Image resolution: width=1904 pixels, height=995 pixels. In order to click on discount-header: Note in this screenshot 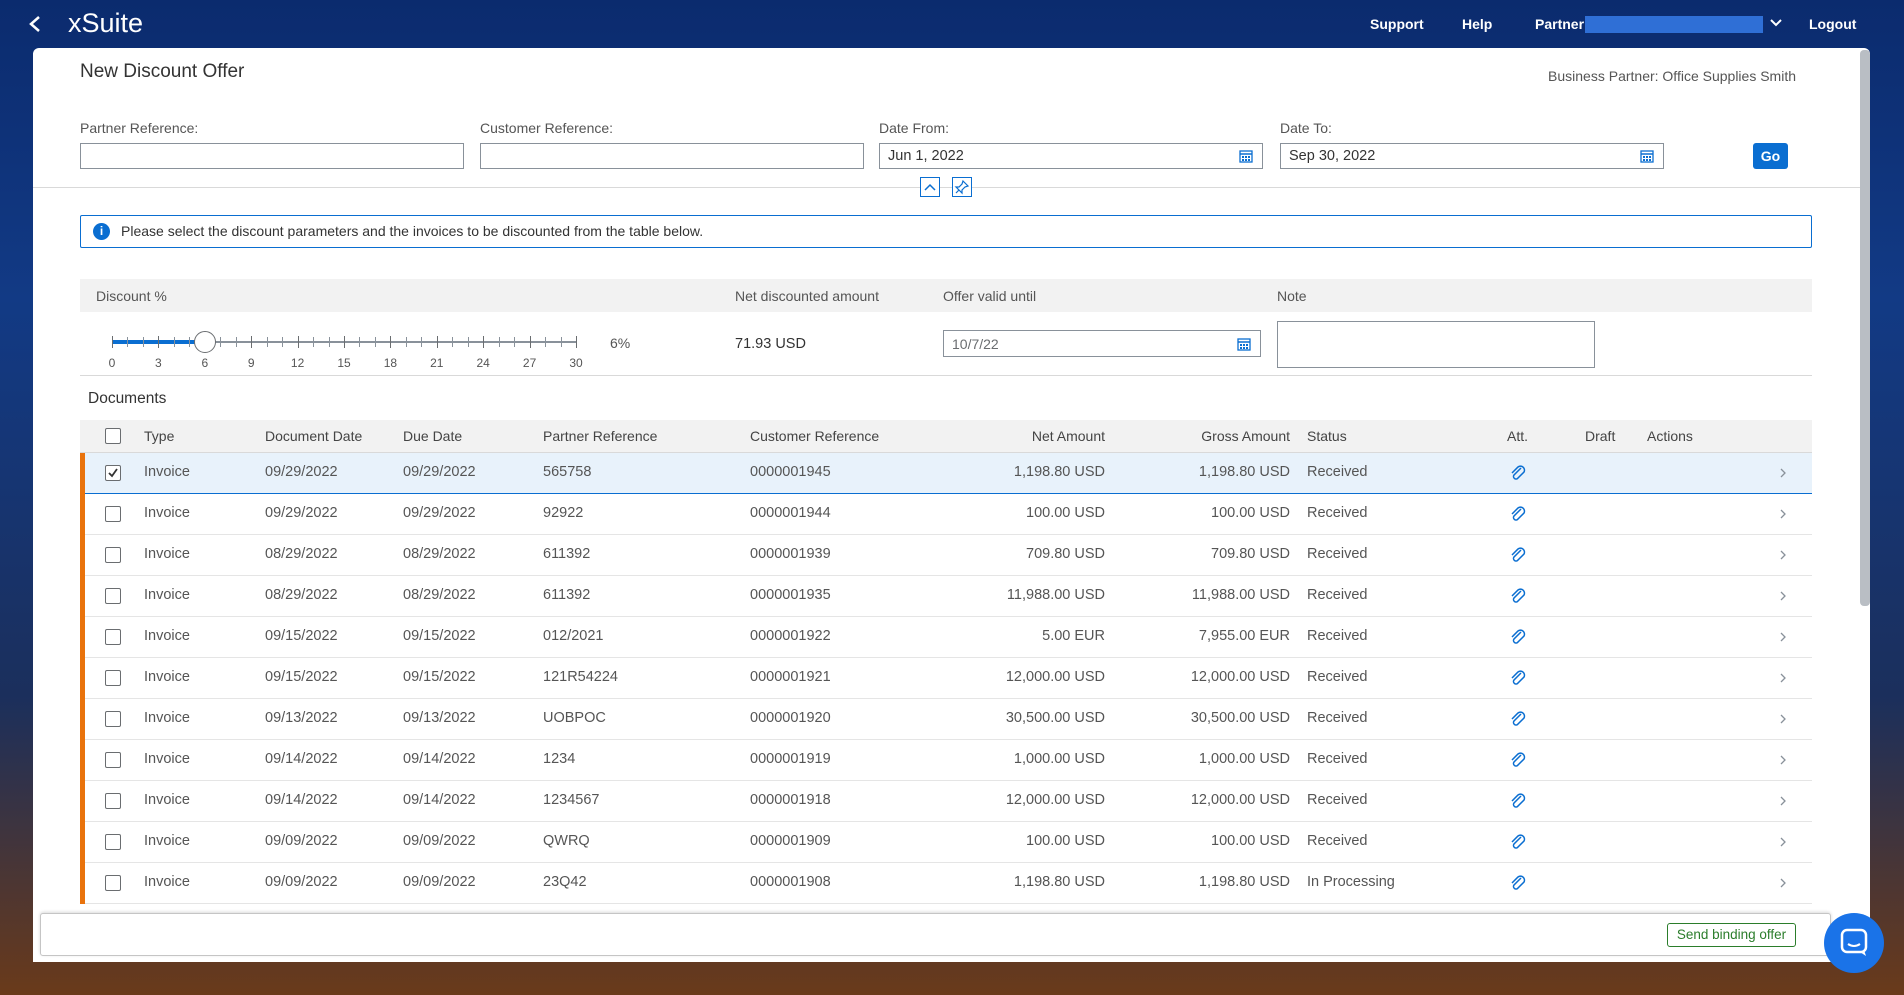, I will do `click(1292, 296)`.